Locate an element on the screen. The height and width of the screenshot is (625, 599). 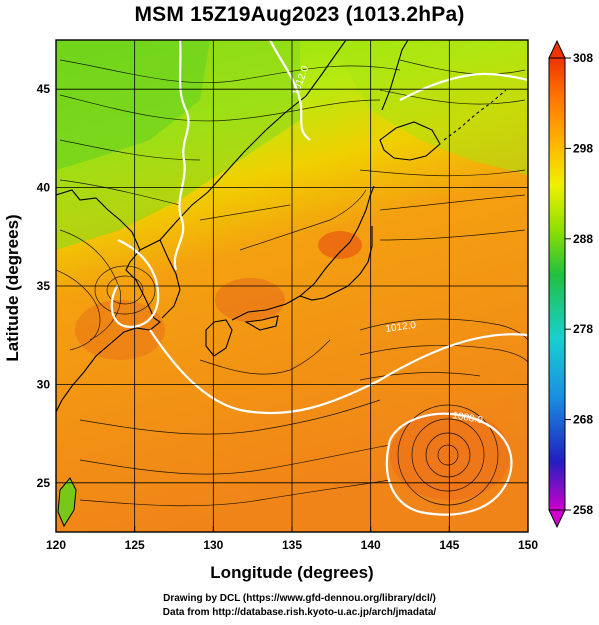
x-tick-label: 135 is located at coordinates (292, 545).